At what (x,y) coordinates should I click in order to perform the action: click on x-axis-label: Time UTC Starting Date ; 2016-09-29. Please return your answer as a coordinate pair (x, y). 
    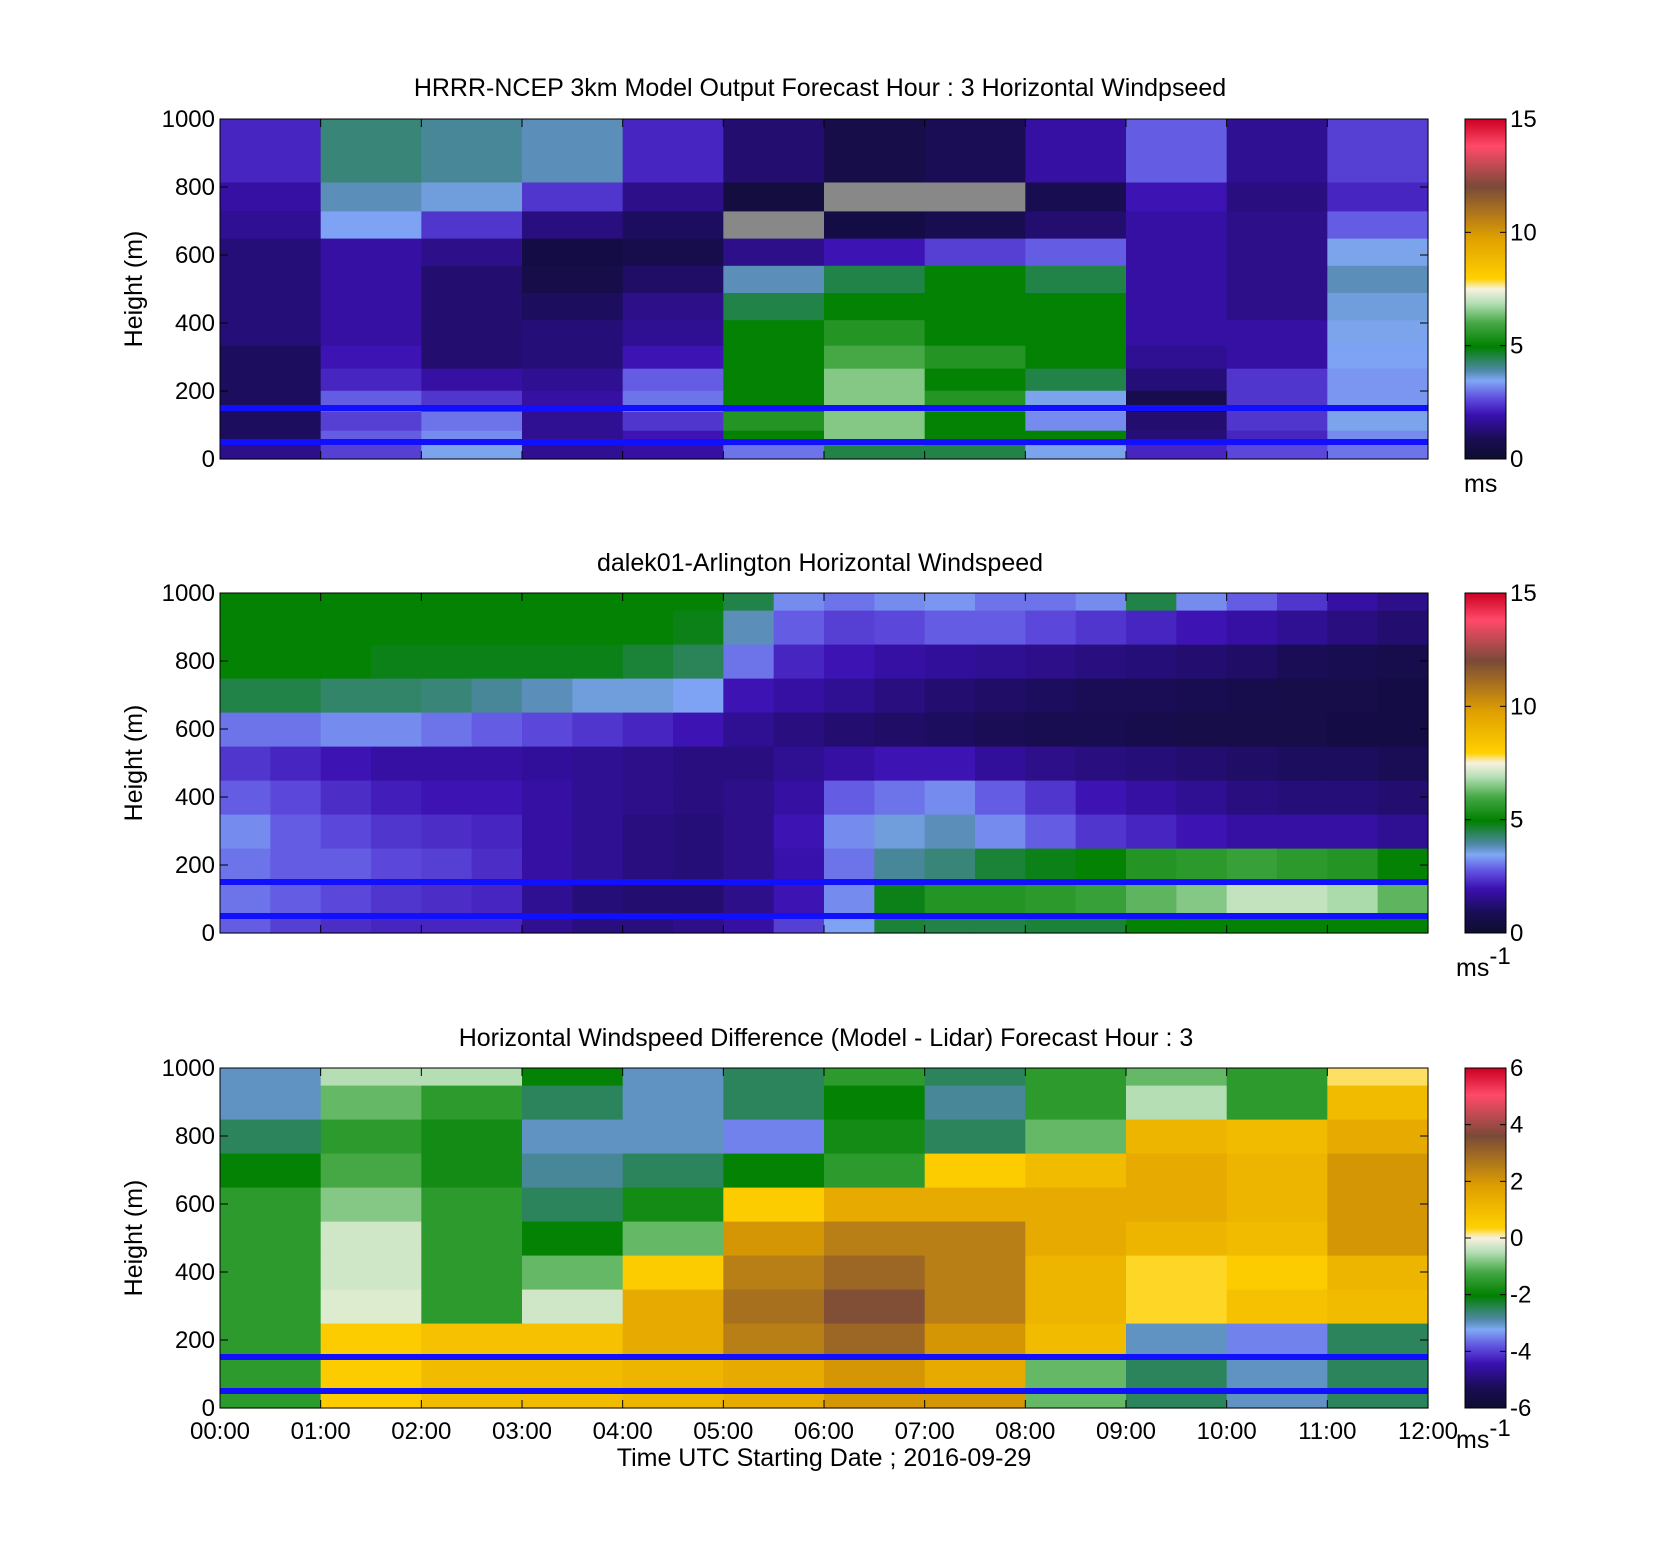
    Looking at the image, I should click on (824, 1458).